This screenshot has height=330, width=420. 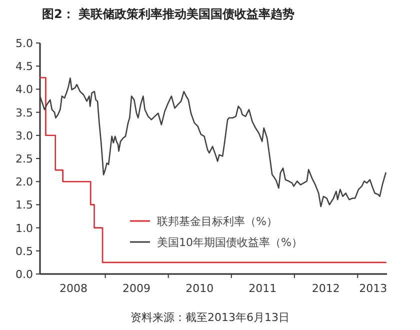 What do you see at coordinates (24, 159) in the screenshot?
I see `y-tick-label: 2.5` at bounding box center [24, 159].